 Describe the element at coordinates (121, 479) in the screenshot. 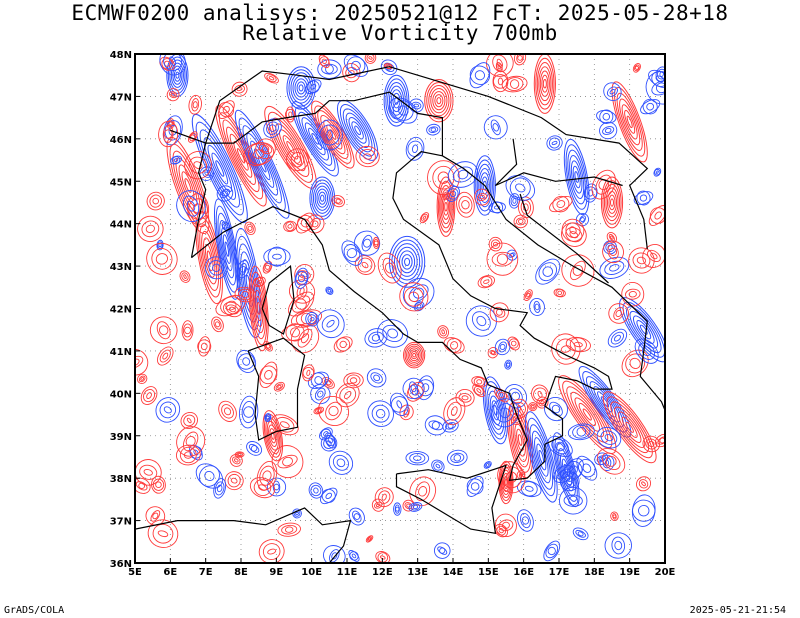

I see `lat-tick-label: 38N` at that location.